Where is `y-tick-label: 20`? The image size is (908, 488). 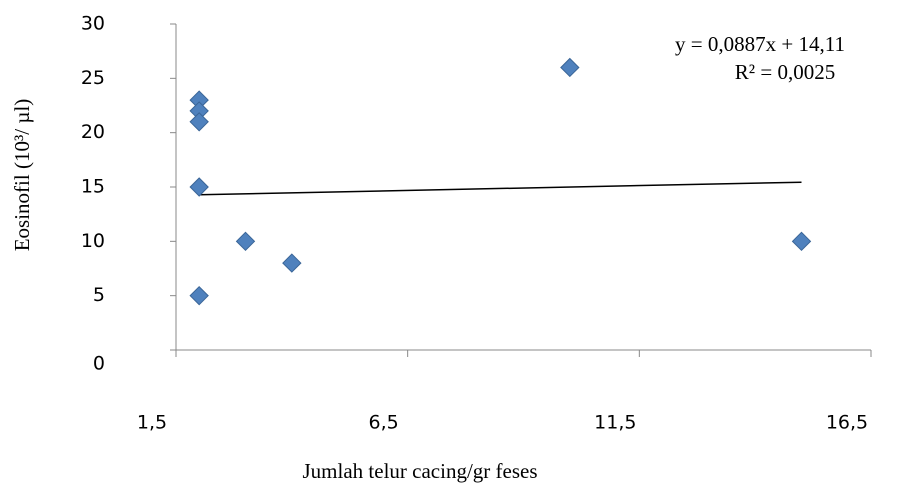 y-tick-label: 20 is located at coordinates (93, 132).